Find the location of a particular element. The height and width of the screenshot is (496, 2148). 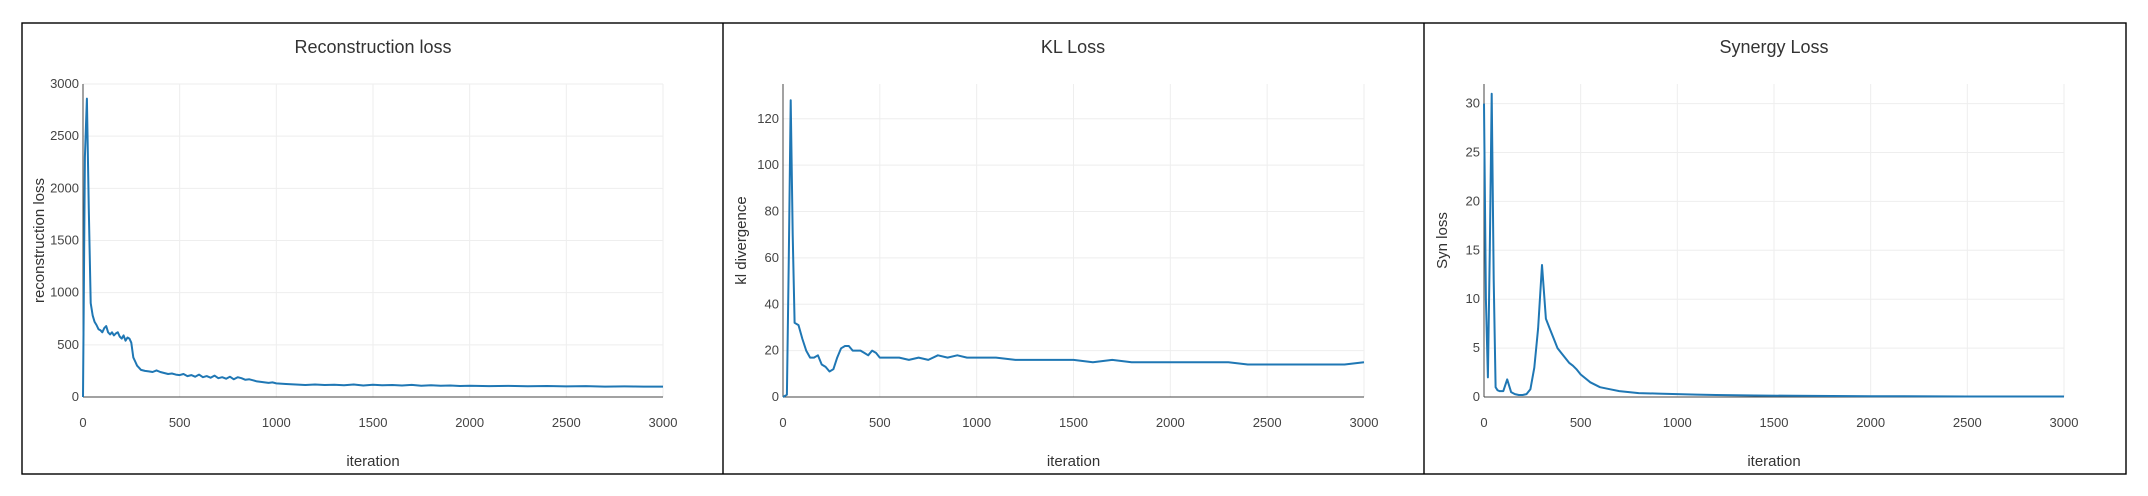

y-tick-label: 120 is located at coordinates (768, 118).